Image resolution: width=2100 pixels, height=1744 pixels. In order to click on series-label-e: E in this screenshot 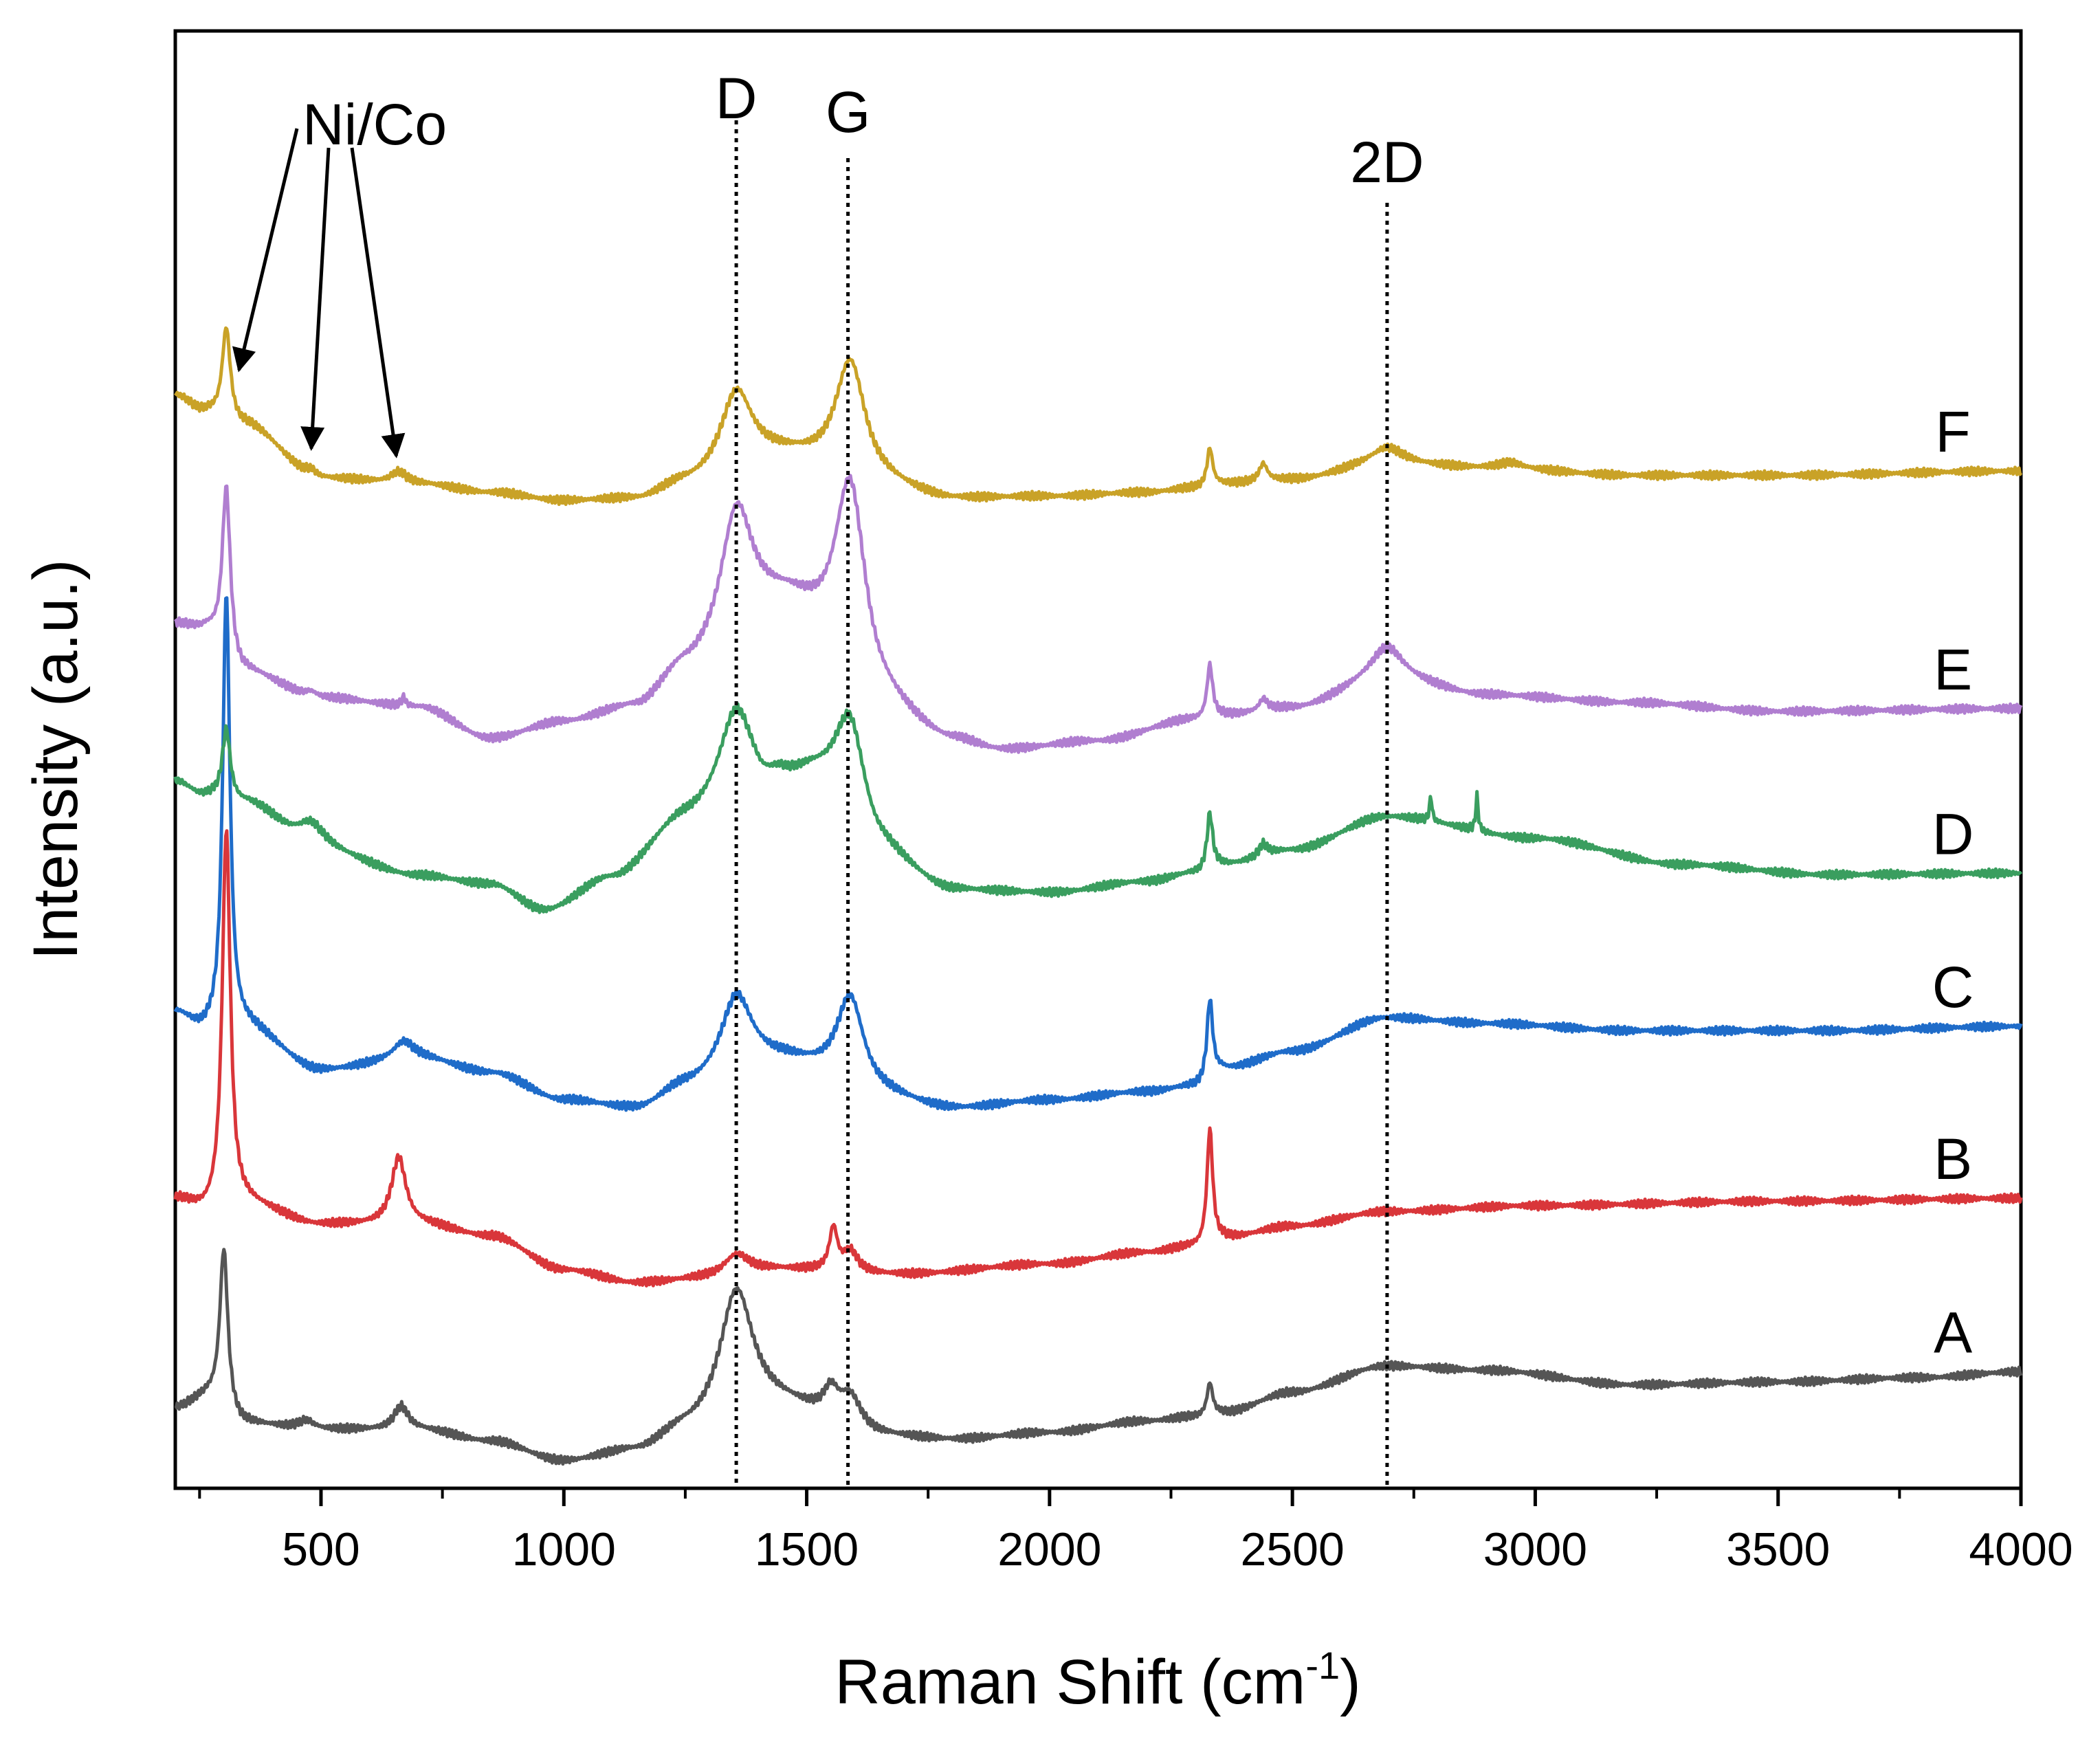, I will do `click(1953, 669)`.